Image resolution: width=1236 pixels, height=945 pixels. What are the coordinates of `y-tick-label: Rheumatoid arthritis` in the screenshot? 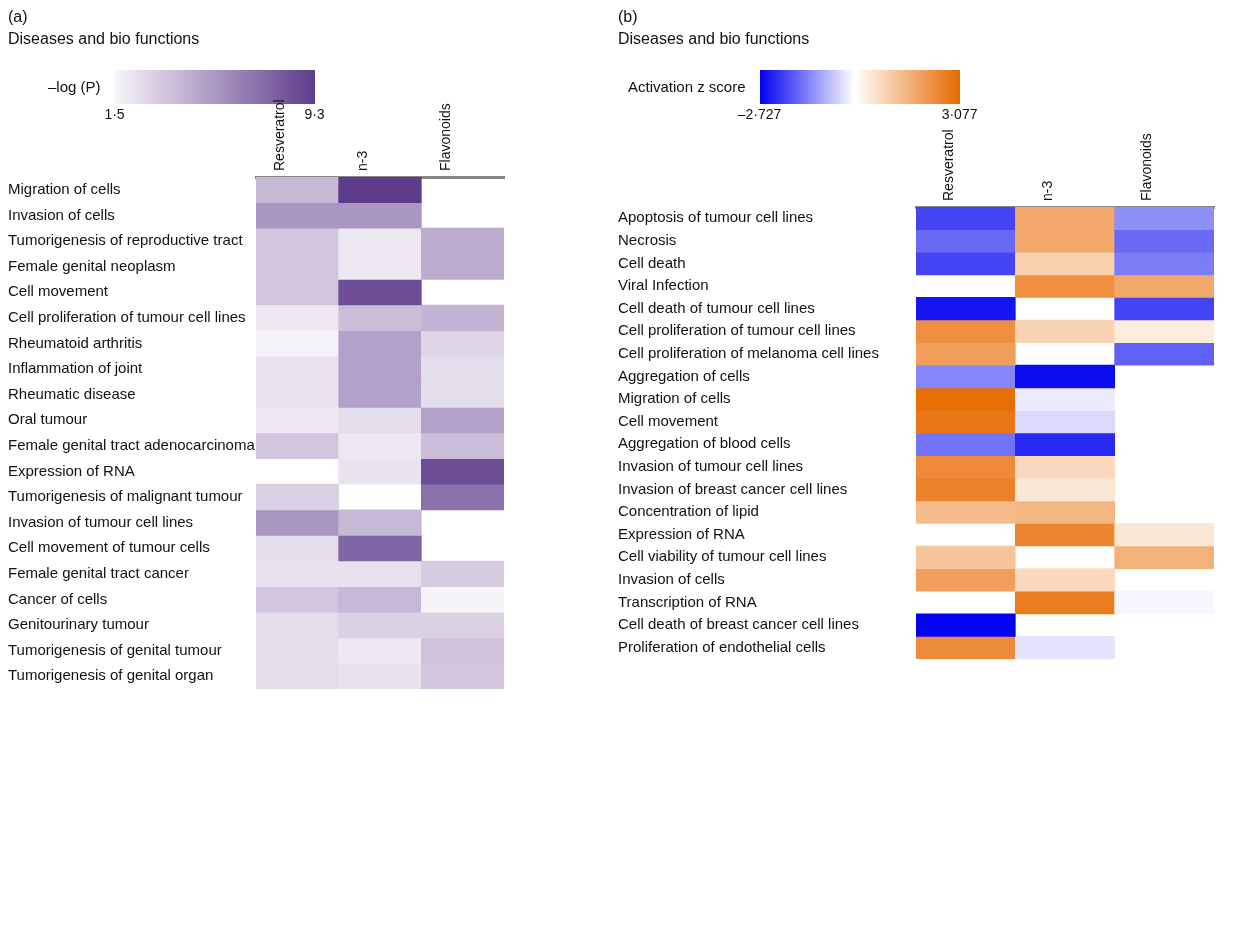 It's located at (75, 342).